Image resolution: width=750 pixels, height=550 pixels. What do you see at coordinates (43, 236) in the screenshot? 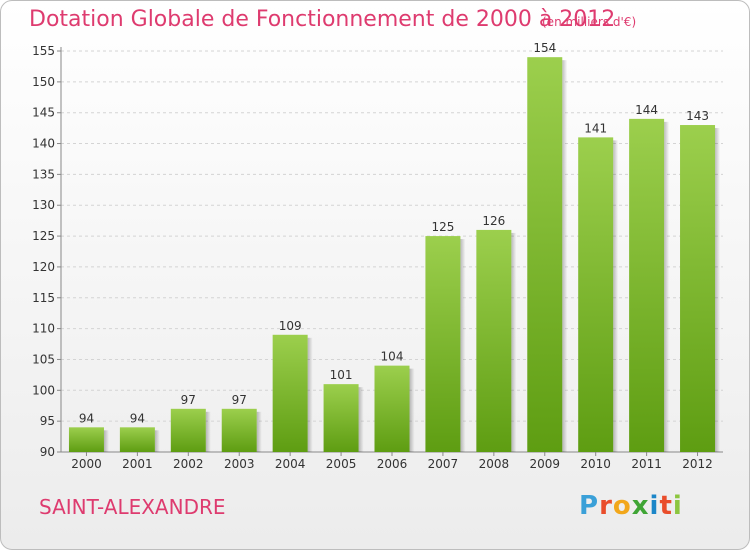
I see `y-tick-label: 125` at bounding box center [43, 236].